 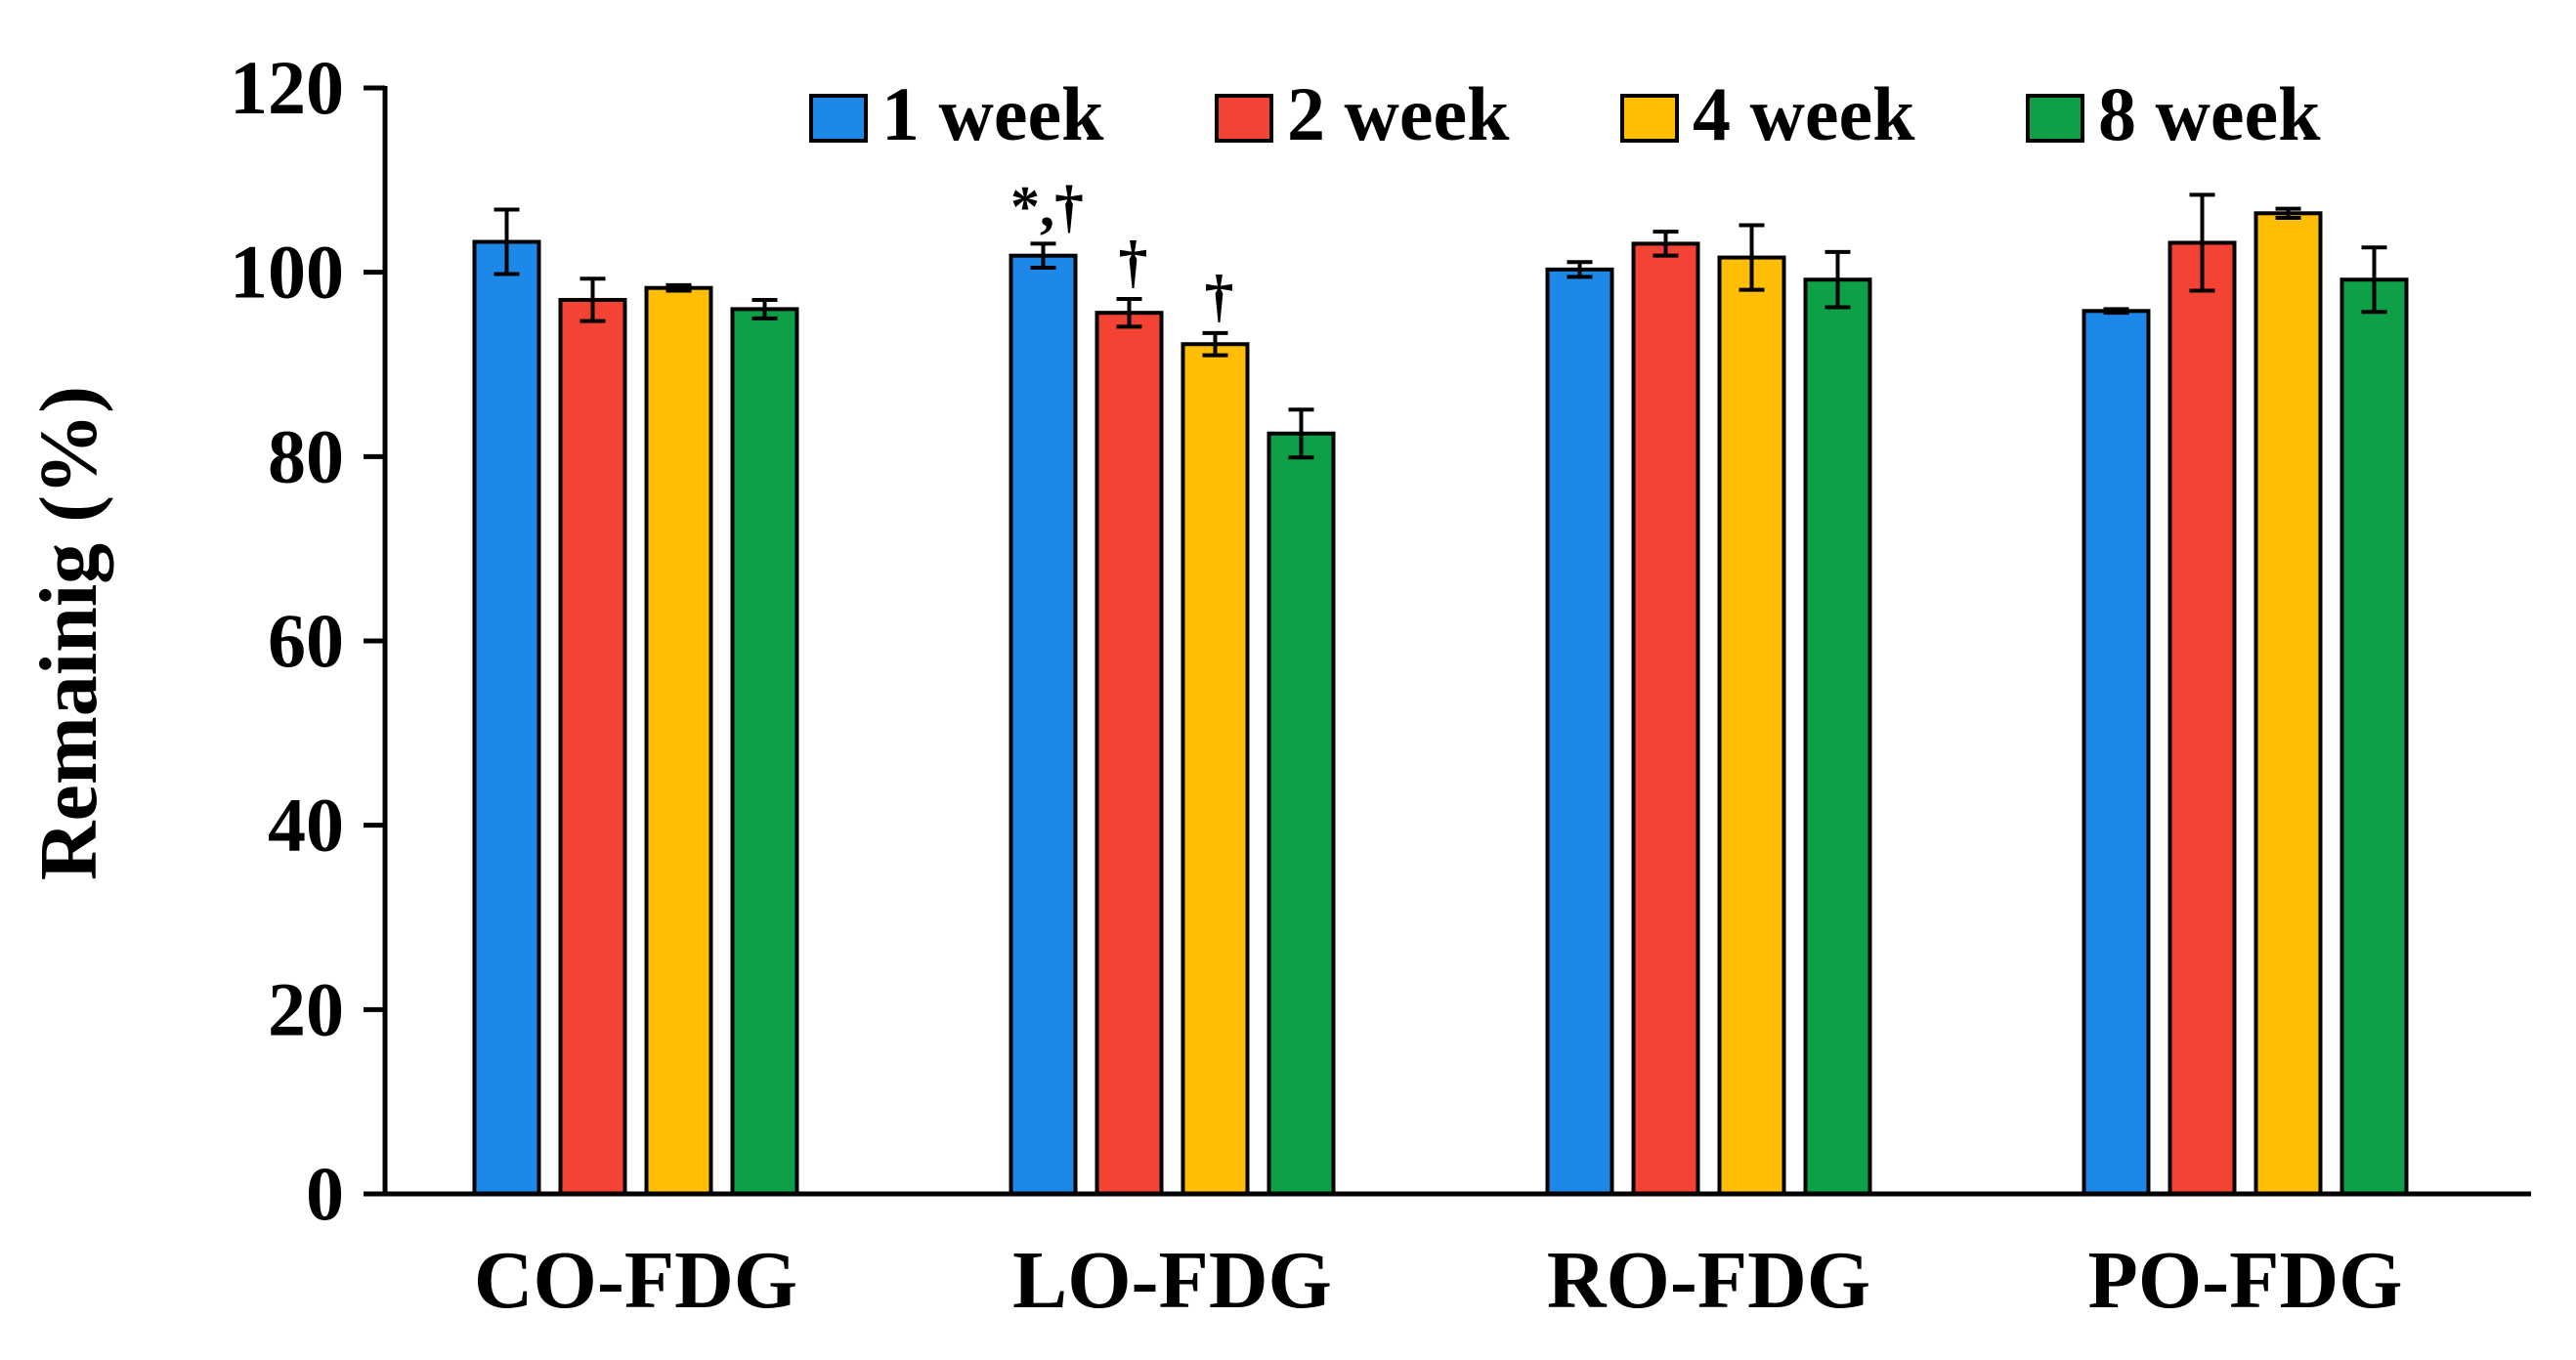 I want to click on x-tick-label: PO-FDG, so click(x=2246, y=1280).